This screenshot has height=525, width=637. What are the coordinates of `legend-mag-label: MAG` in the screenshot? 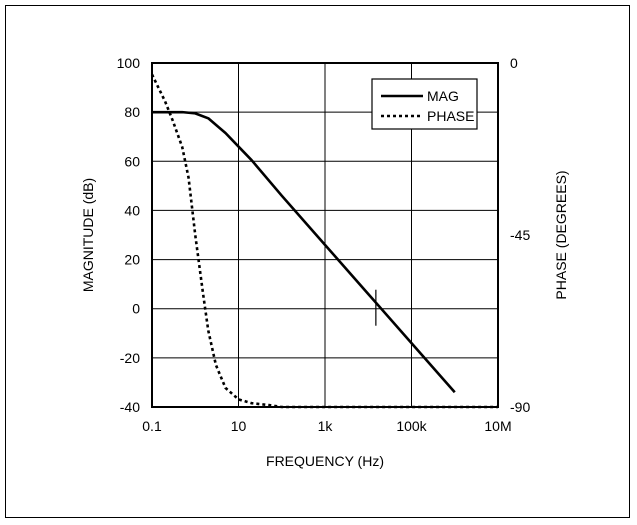 It's located at (443, 96).